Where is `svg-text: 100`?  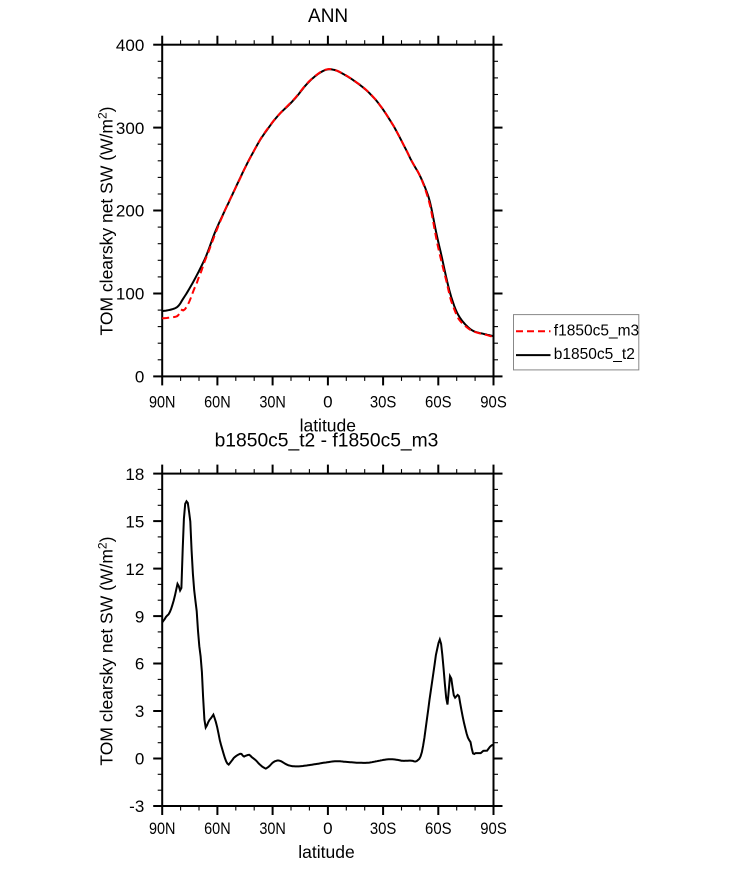
svg-text: 100 is located at coordinates (130, 294).